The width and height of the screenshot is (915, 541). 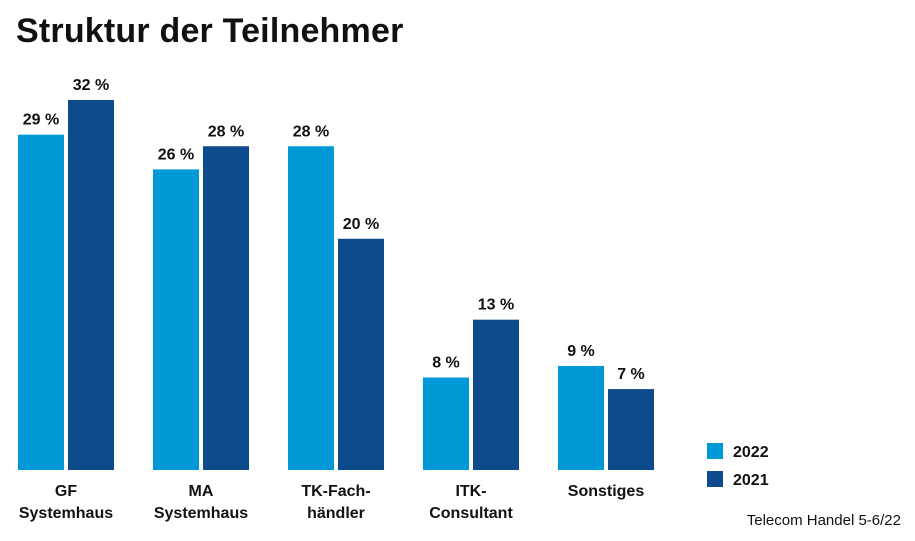 I want to click on category-label-0-0: GF, so click(x=66, y=491).